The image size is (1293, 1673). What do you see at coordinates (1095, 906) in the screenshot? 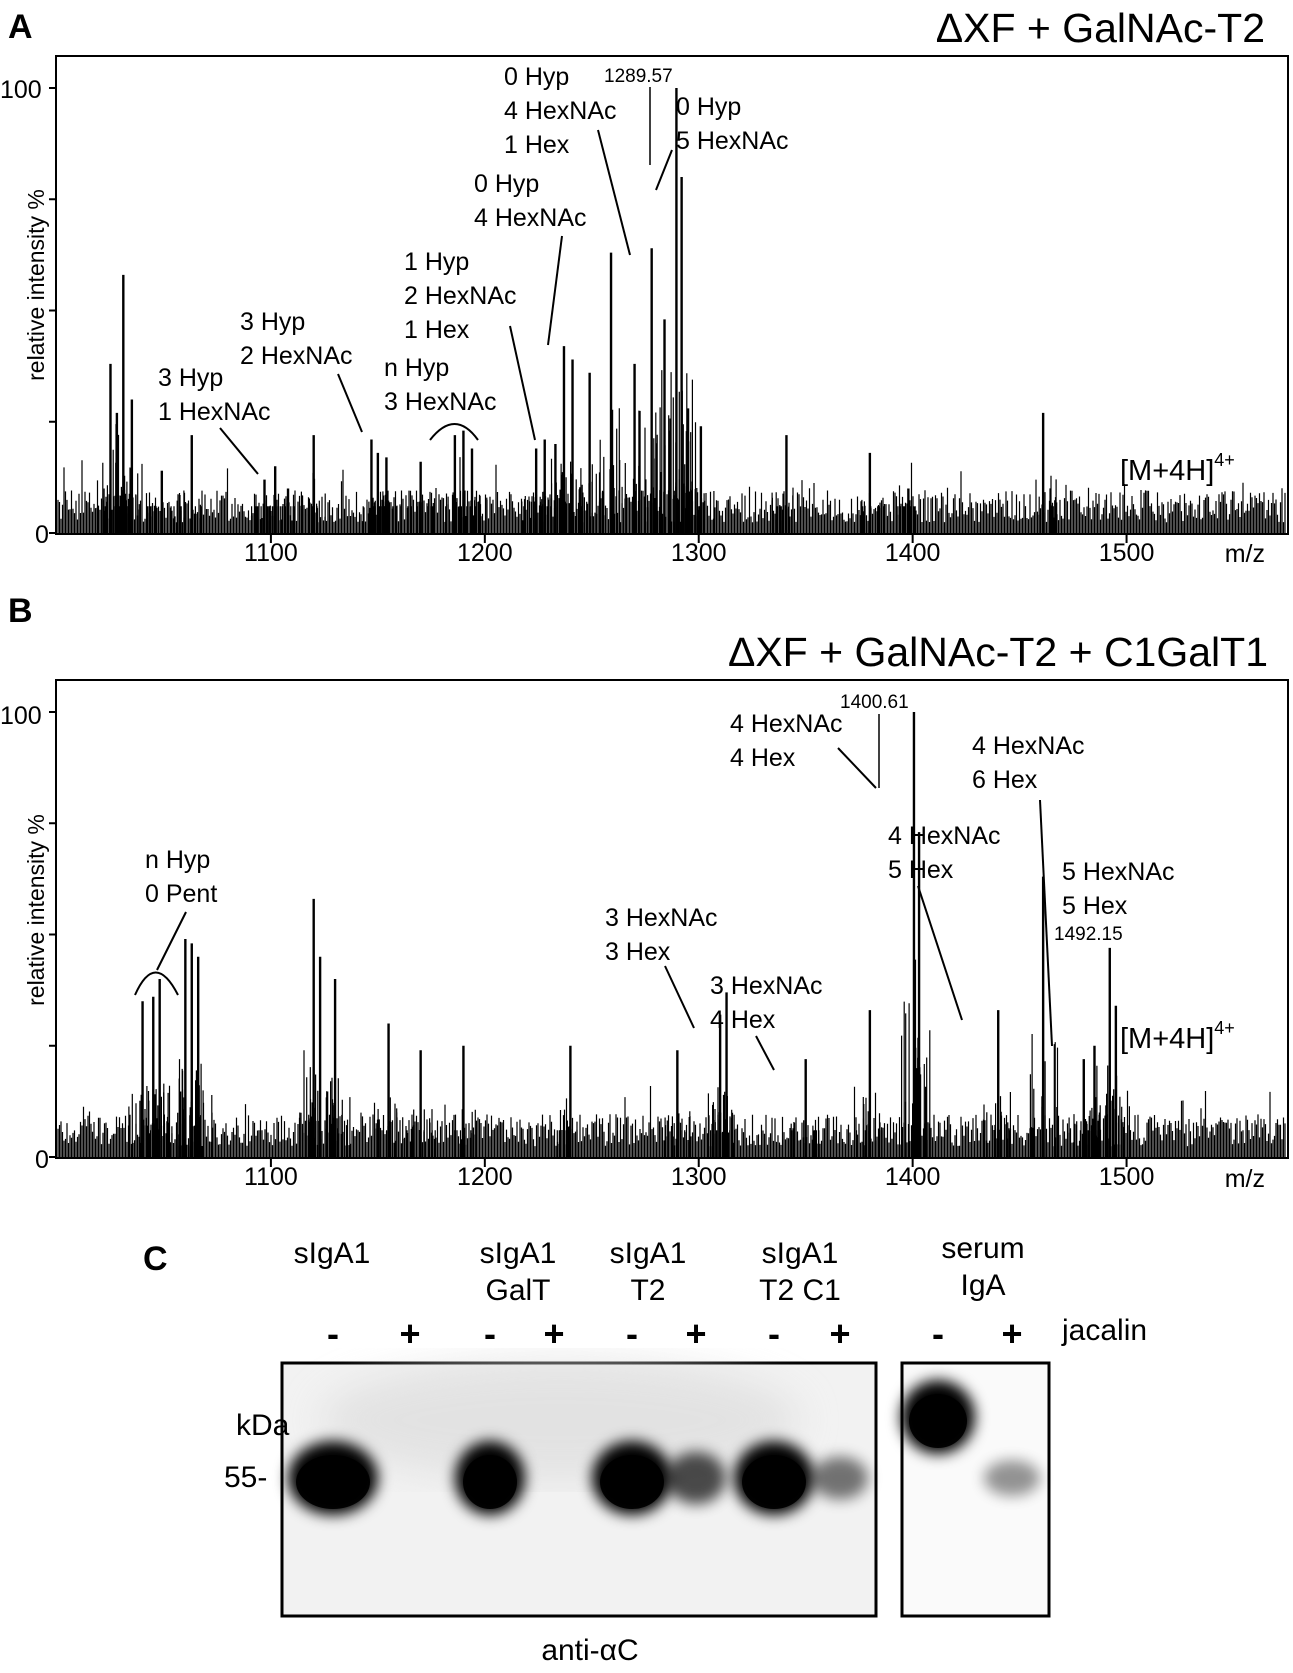
I see `annotation-b-7-line2: 5 Hex` at bounding box center [1095, 906].